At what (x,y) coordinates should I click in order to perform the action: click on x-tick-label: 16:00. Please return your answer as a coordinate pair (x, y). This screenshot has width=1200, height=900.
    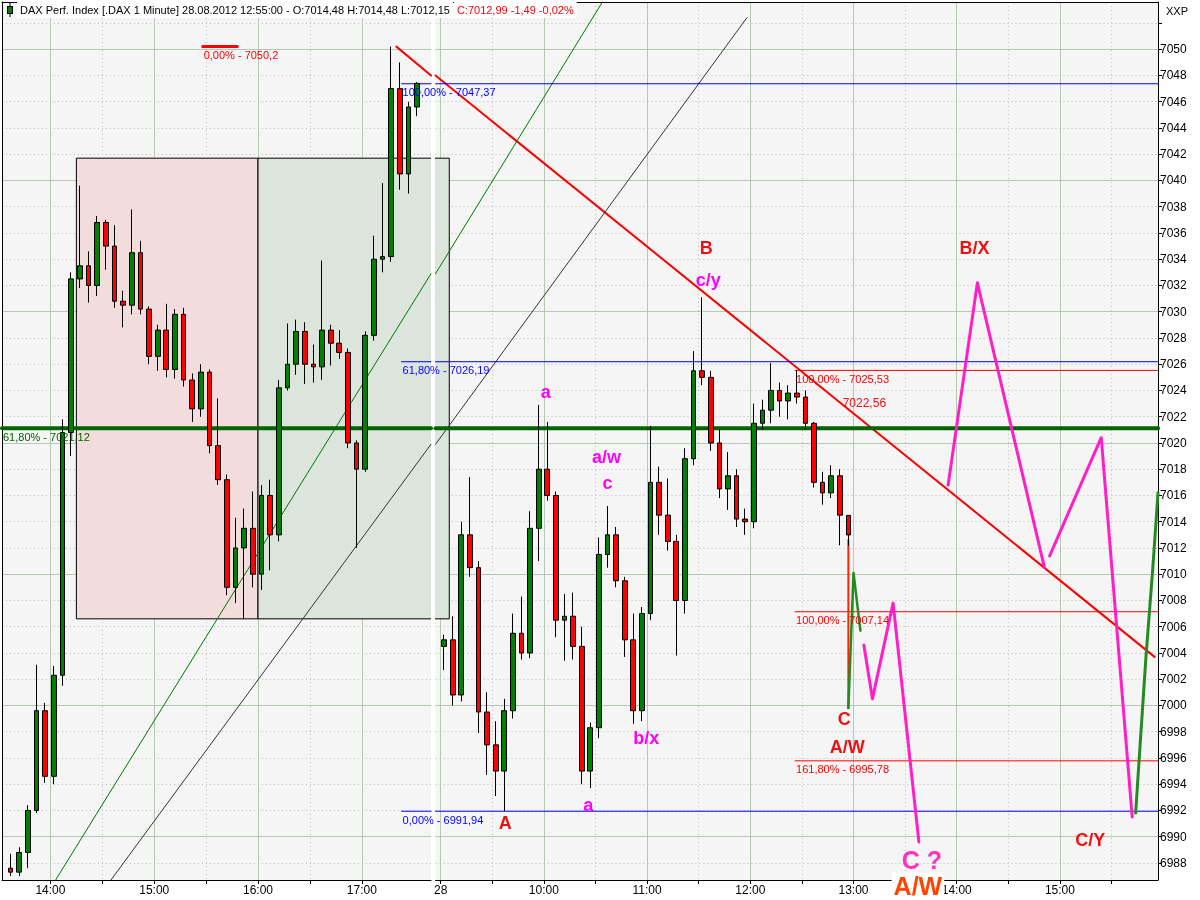
    Looking at the image, I should click on (258, 890).